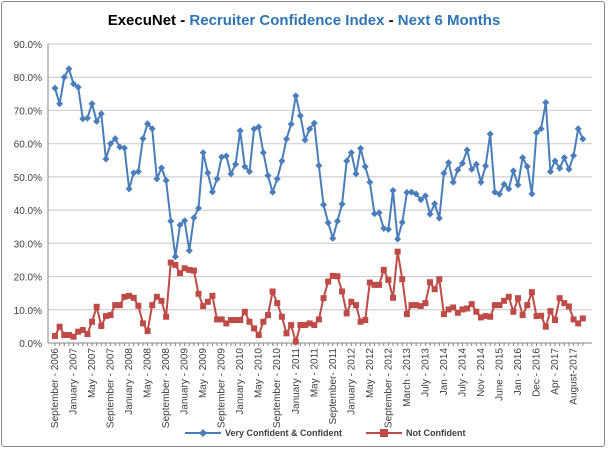 The height and width of the screenshot is (450, 608). What do you see at coordinates (277, 388) in the screenshot?
I see `x-tick-label: September - 2010` at bounding box center [277, 388].